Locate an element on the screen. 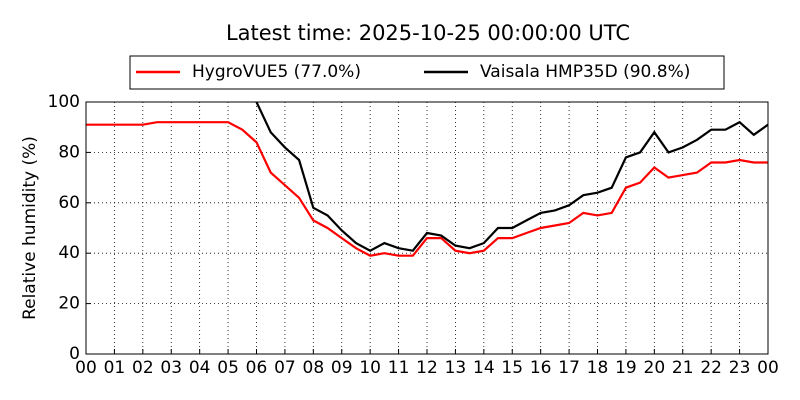 The width and height of the screenshot is (800, 400). x-tick-label: 20 is located at coordinates (655, 368).